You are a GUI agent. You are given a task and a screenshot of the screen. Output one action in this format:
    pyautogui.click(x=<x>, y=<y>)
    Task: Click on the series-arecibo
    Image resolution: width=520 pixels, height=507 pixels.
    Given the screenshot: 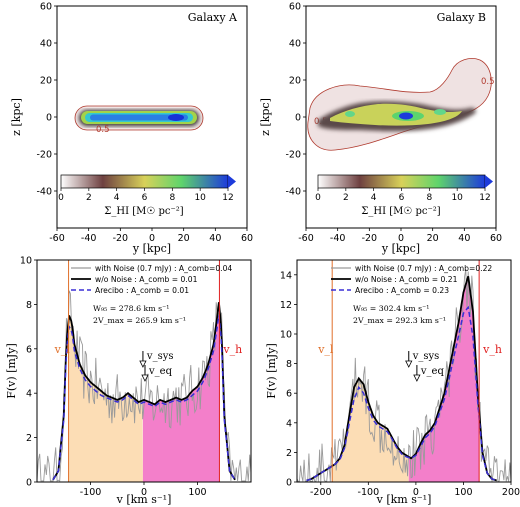 What is the action you would take?
    pyautogui.click(x=144, y=398)
    